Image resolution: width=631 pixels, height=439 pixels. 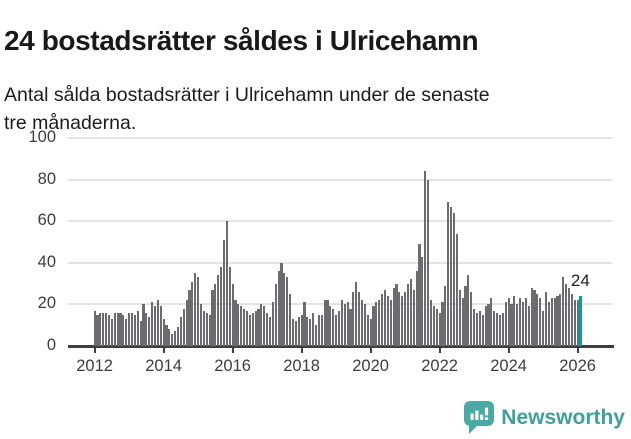 What do you see at coordinates (370, 349) in the screenshot?
I see `x-tick-2020` at bounding box center [370, 349].